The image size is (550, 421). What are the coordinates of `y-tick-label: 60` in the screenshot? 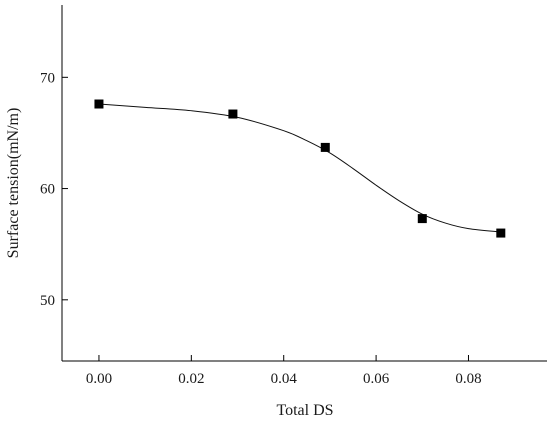 It's located at (47, 190).